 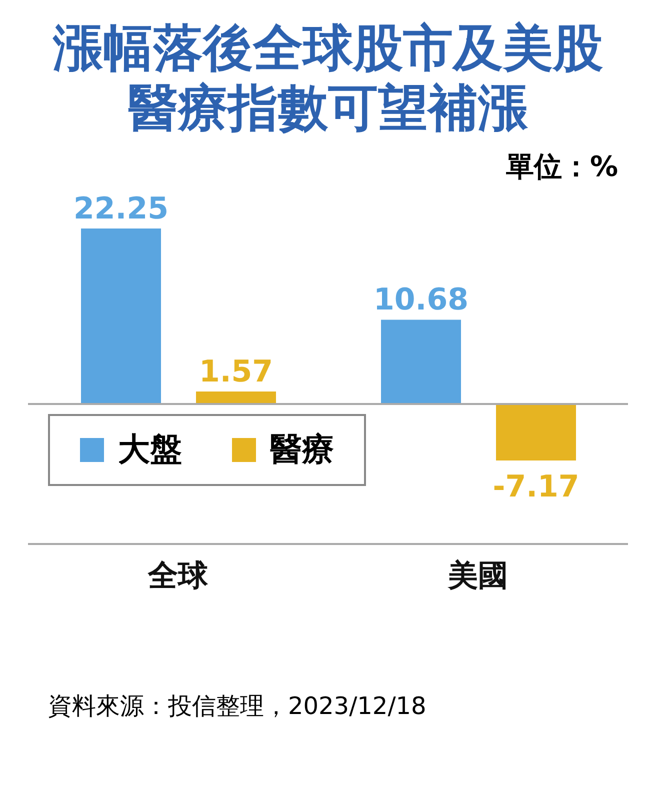 I want to click on legend-label: 醫療, so click(x=302, y=449).